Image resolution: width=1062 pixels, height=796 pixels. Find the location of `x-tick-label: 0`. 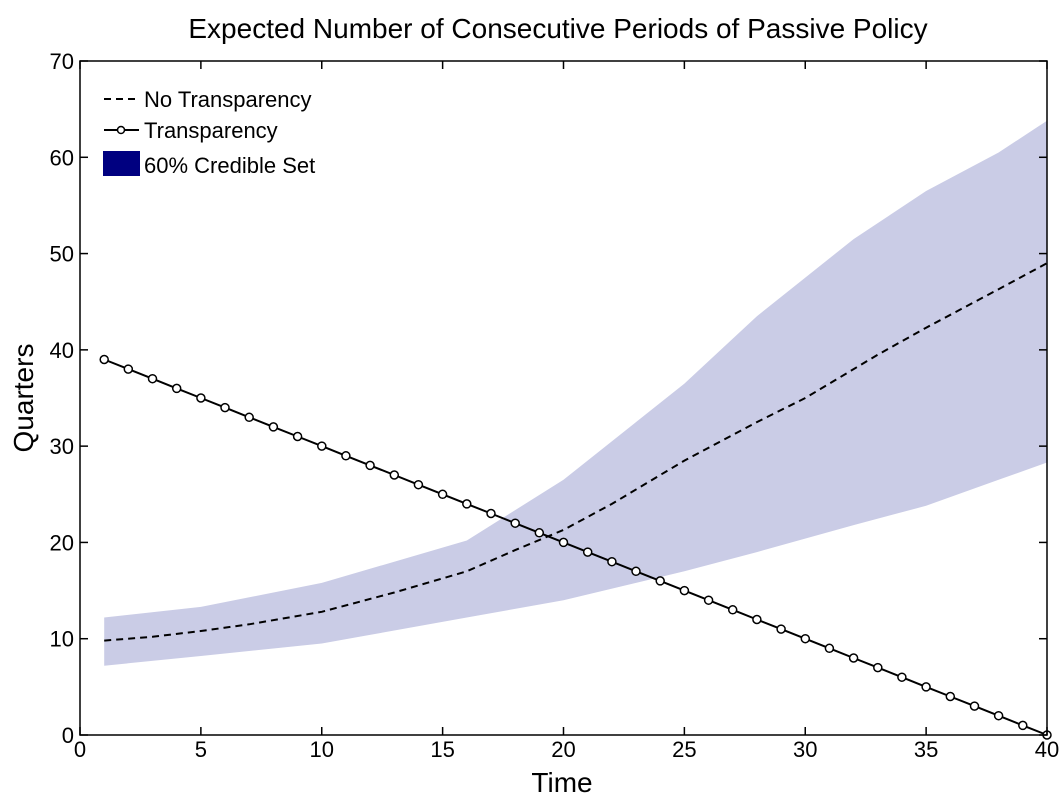

x-tick-label: 0 is located at coordinates (80, 749).